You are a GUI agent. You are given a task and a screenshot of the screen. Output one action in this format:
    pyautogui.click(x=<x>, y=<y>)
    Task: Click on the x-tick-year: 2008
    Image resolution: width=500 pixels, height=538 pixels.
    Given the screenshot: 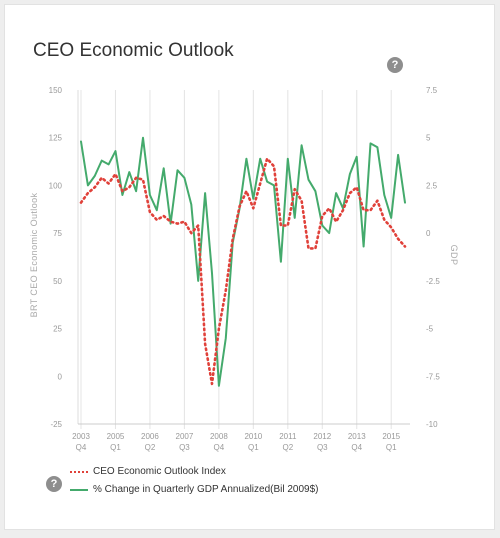 What is the action you would take?
    pyautogui.click(x=219, y=436)
    